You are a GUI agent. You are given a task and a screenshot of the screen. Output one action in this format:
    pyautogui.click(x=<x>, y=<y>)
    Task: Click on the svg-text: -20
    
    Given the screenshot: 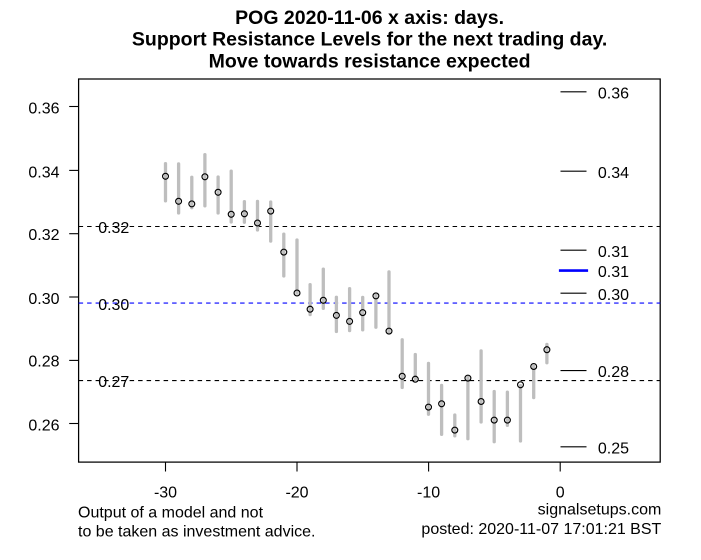 What is the action you would take?
    pyautogui.click(x=296, y=493)
    